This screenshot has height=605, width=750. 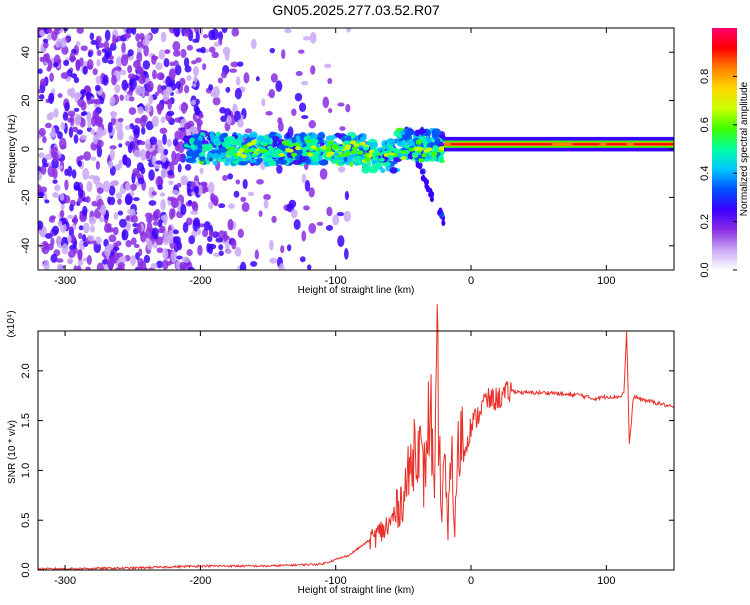 What do you see at coordinates (705, 269) in the screenshot?
I see `colorbar-tick-label: 0.0` at bounding box center [705, 269].